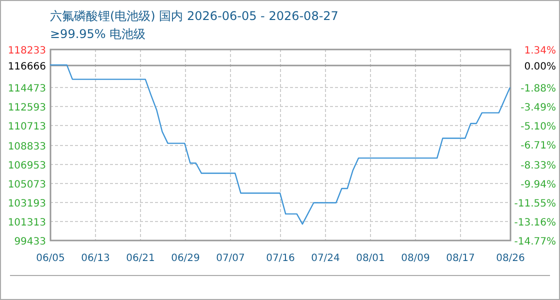 This screenshot has width=560, height=300. What do you see at coordinates (280, 258) in the screenshot?
I see `x-tick-label: 07/16` at bounding box center [280, 258].